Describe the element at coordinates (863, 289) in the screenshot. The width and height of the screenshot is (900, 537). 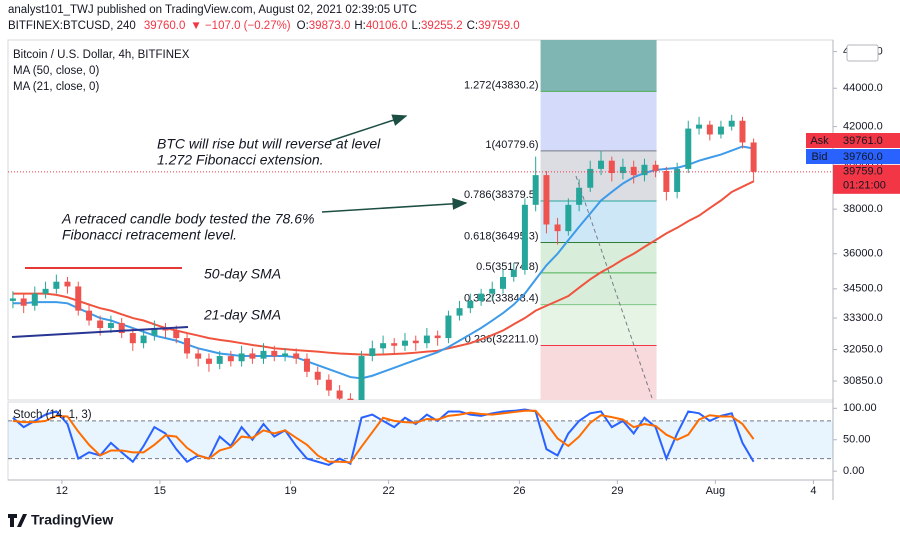
I see `y-tick-label: 34500.0` at that location.